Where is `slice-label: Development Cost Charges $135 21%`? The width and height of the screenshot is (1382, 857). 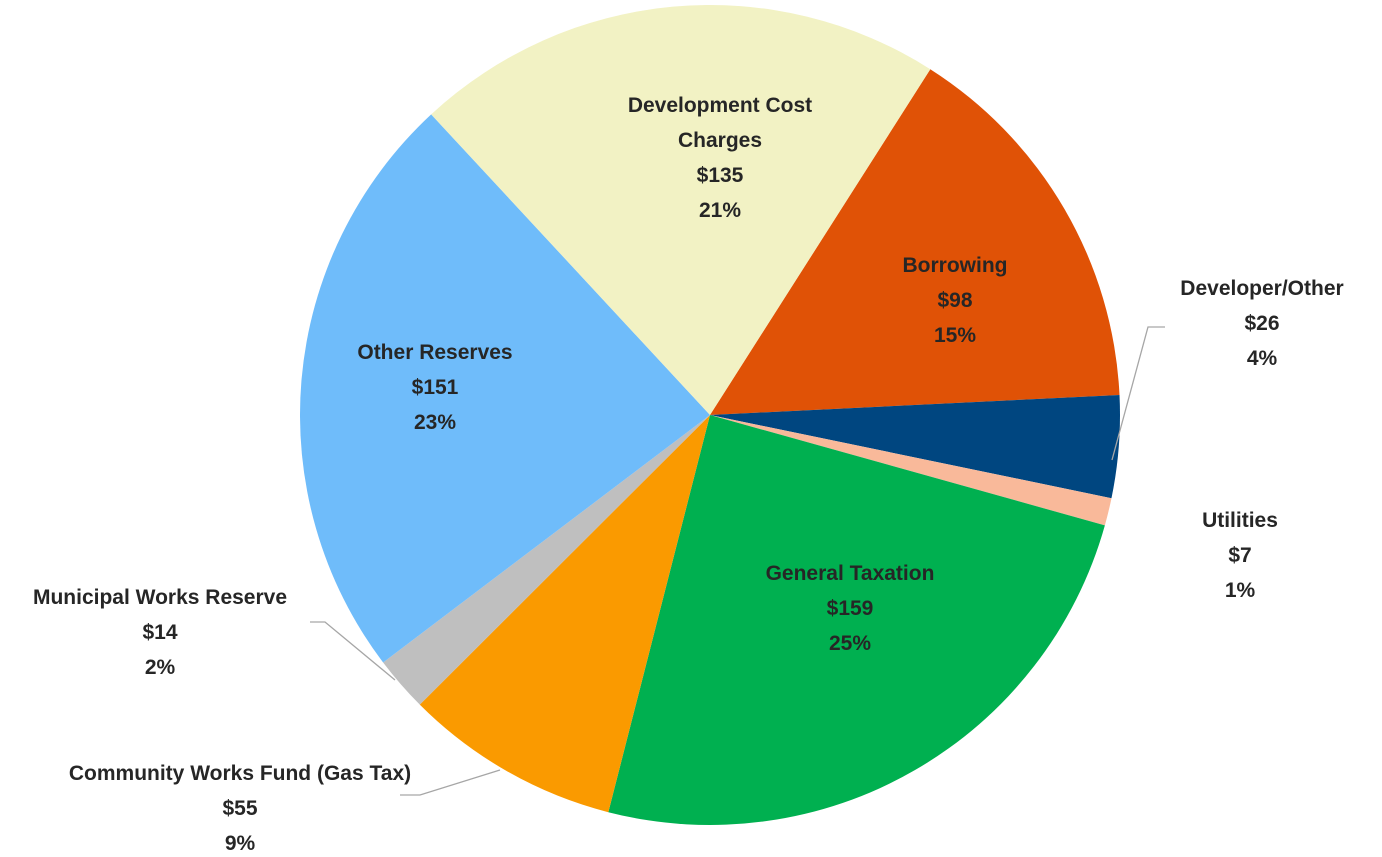 slice-label: Development Cost Charges $135 21% is located at coordinates (720, 158).